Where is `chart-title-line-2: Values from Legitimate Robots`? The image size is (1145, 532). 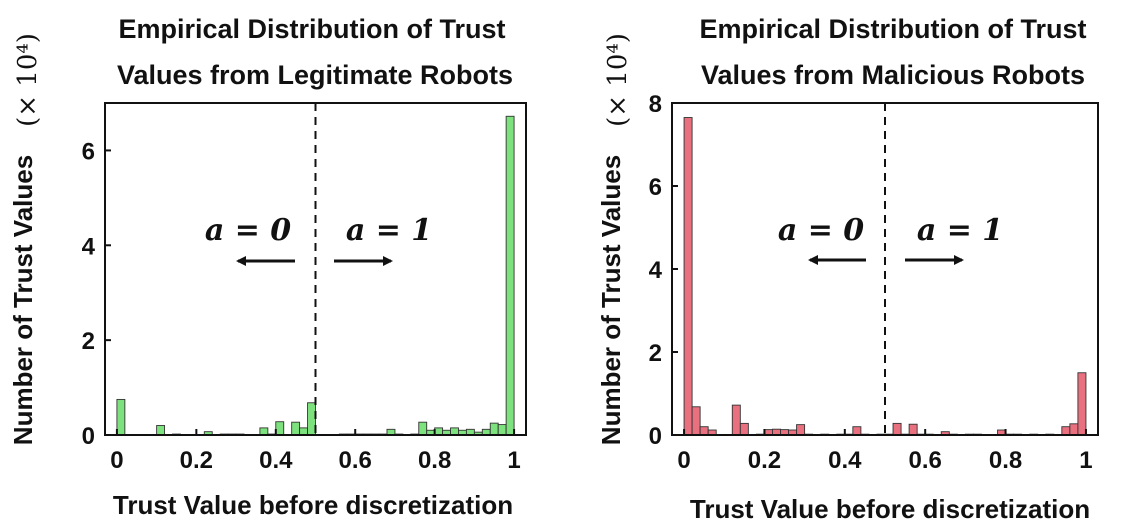 chart-title-line-2: Values from Legitimate Robots is located at coordinates (315, 75).